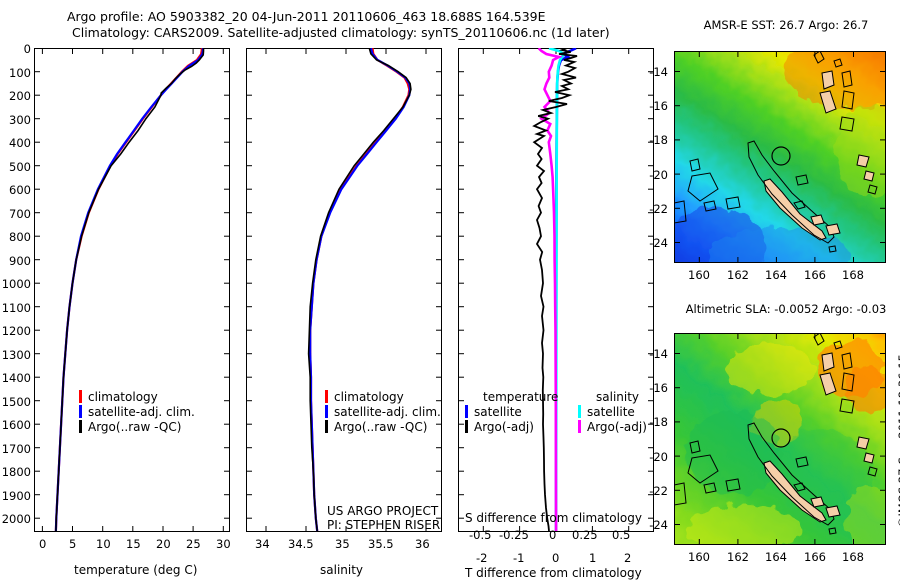  Describe the element at coordinates (776, 275) in the screenshot. I see `sst-xtick-164: 164` at that location.